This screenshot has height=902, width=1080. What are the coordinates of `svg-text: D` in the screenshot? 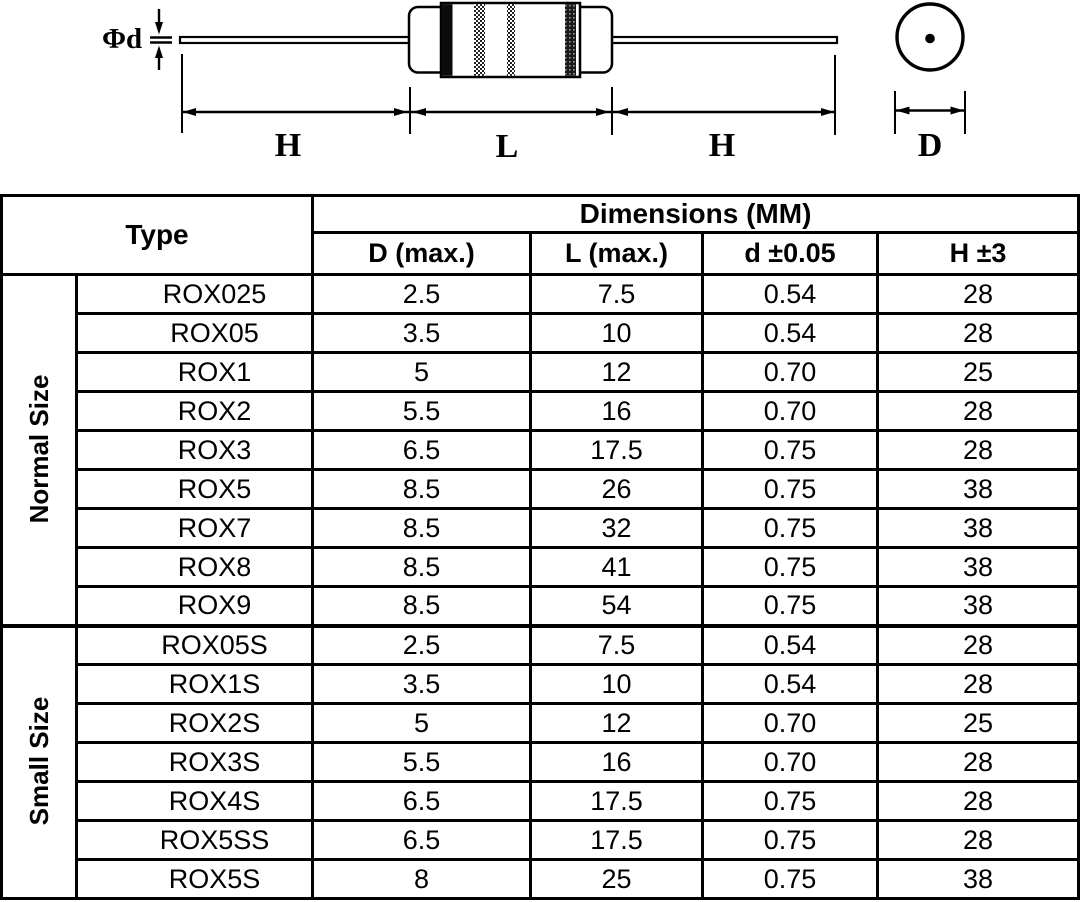 It's located at (930, 145).